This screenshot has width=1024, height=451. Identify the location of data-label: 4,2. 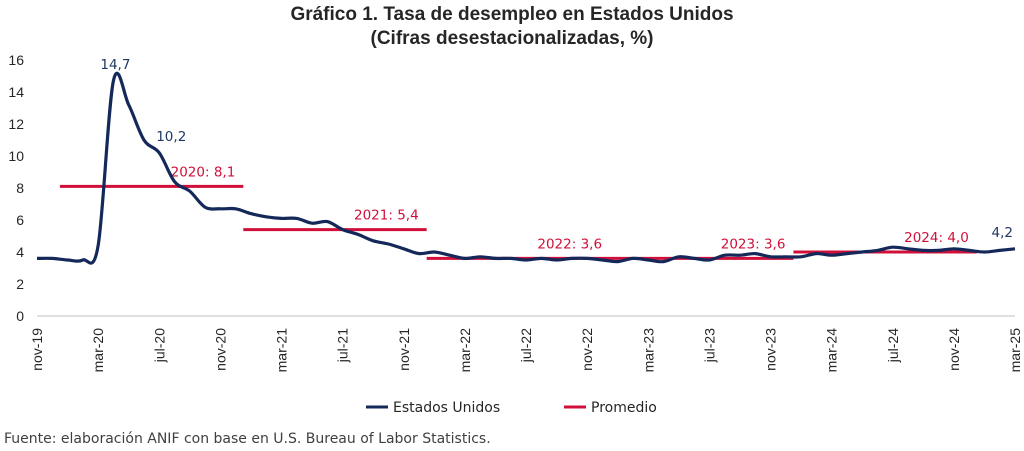
(1002, 233).